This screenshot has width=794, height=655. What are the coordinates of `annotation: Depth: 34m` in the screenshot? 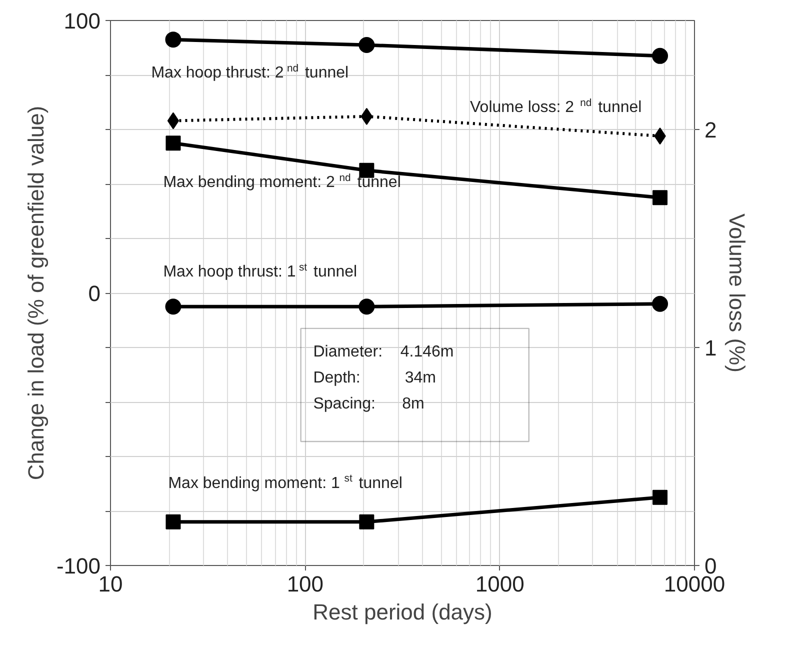 It's located at (374, 377).